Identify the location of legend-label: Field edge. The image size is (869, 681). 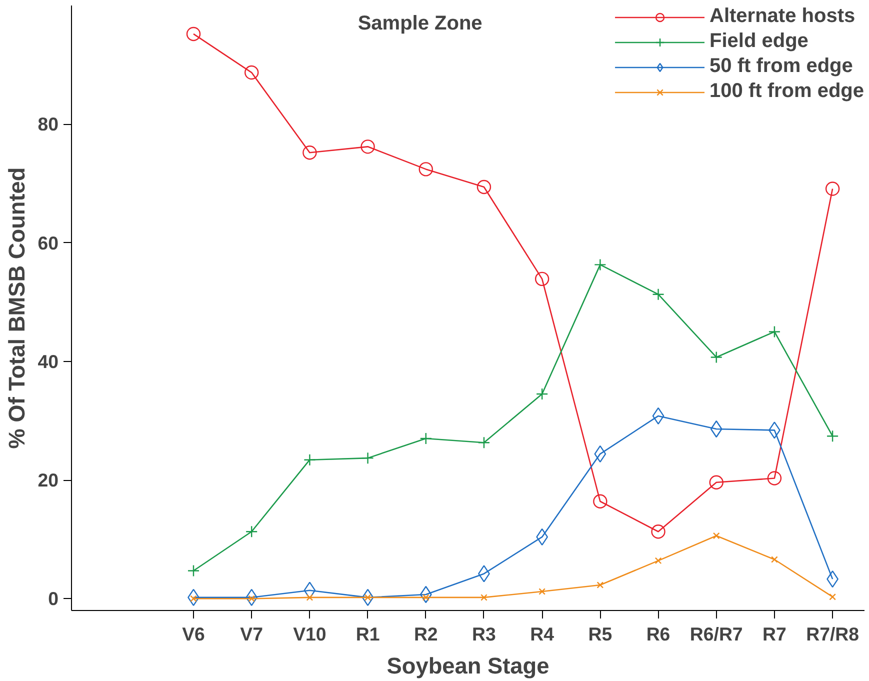
(759, 41).